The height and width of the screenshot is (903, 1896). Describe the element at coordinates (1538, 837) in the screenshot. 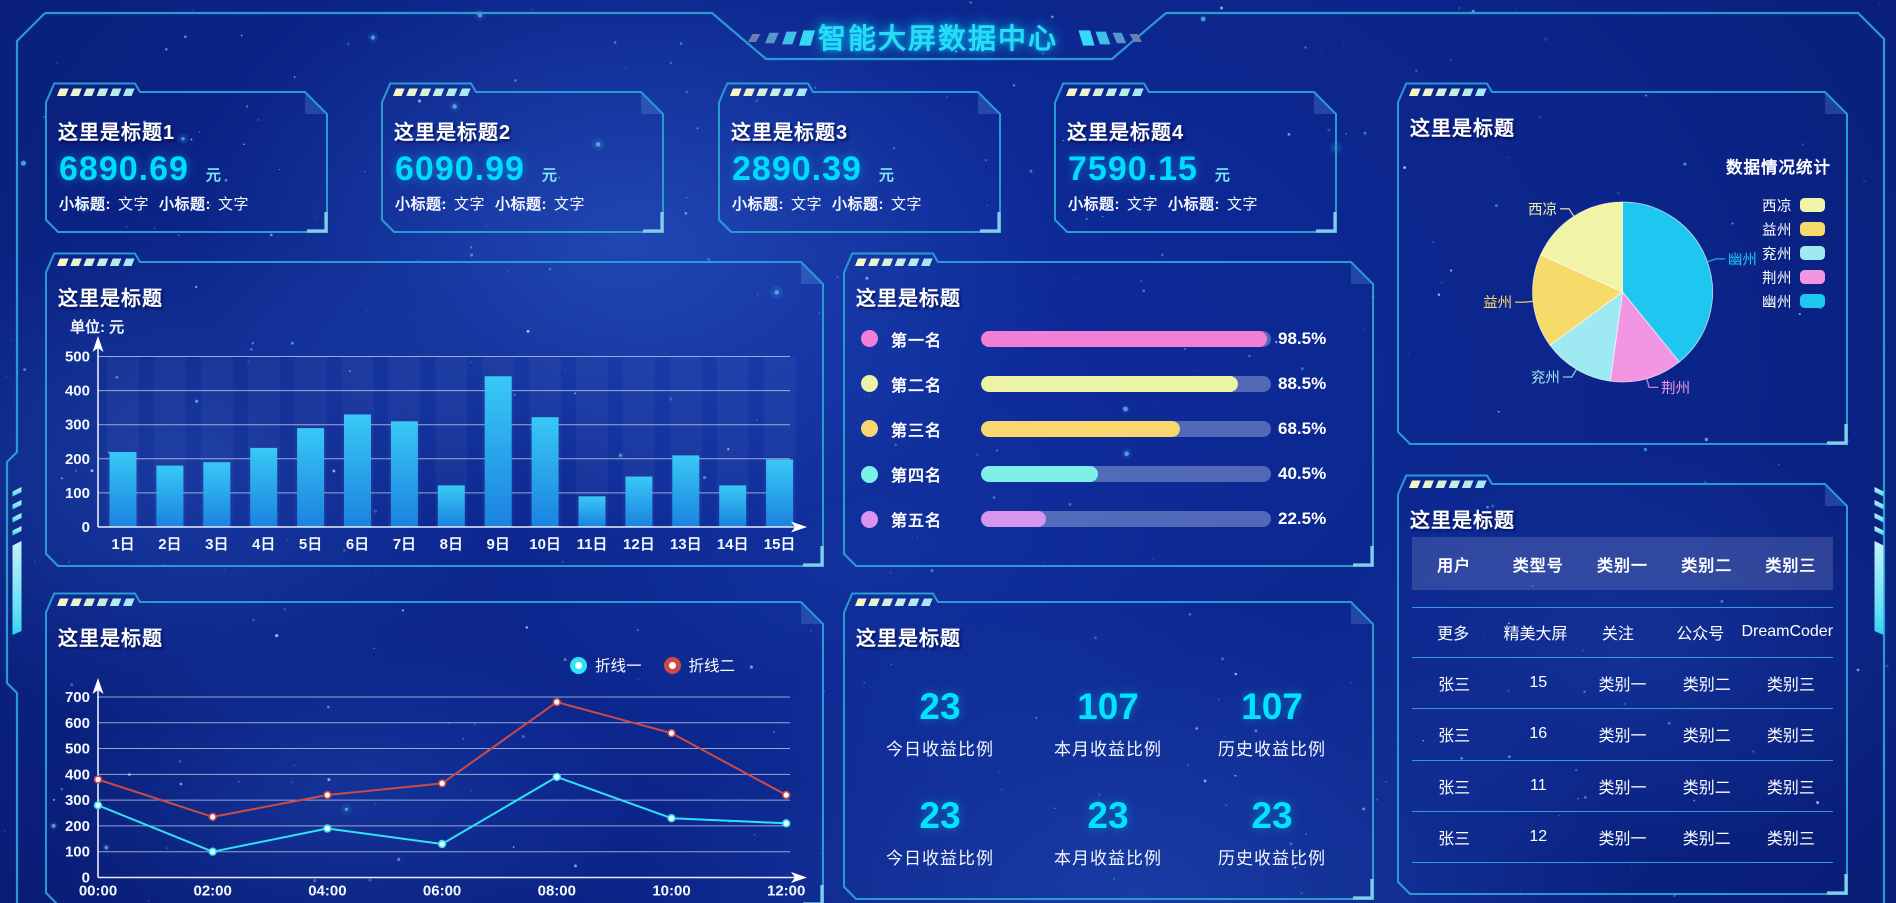

I see `table-cell: 12` at that location.